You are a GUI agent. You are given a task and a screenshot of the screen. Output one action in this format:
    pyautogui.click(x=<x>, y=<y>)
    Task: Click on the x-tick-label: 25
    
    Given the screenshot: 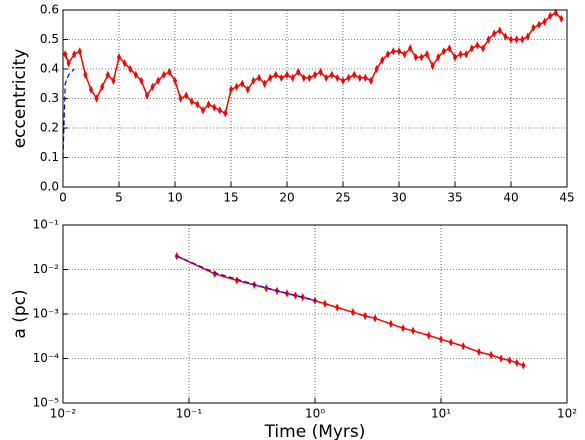 What is the action you would take?
    pyautogui.click(x=342, y=198)
    